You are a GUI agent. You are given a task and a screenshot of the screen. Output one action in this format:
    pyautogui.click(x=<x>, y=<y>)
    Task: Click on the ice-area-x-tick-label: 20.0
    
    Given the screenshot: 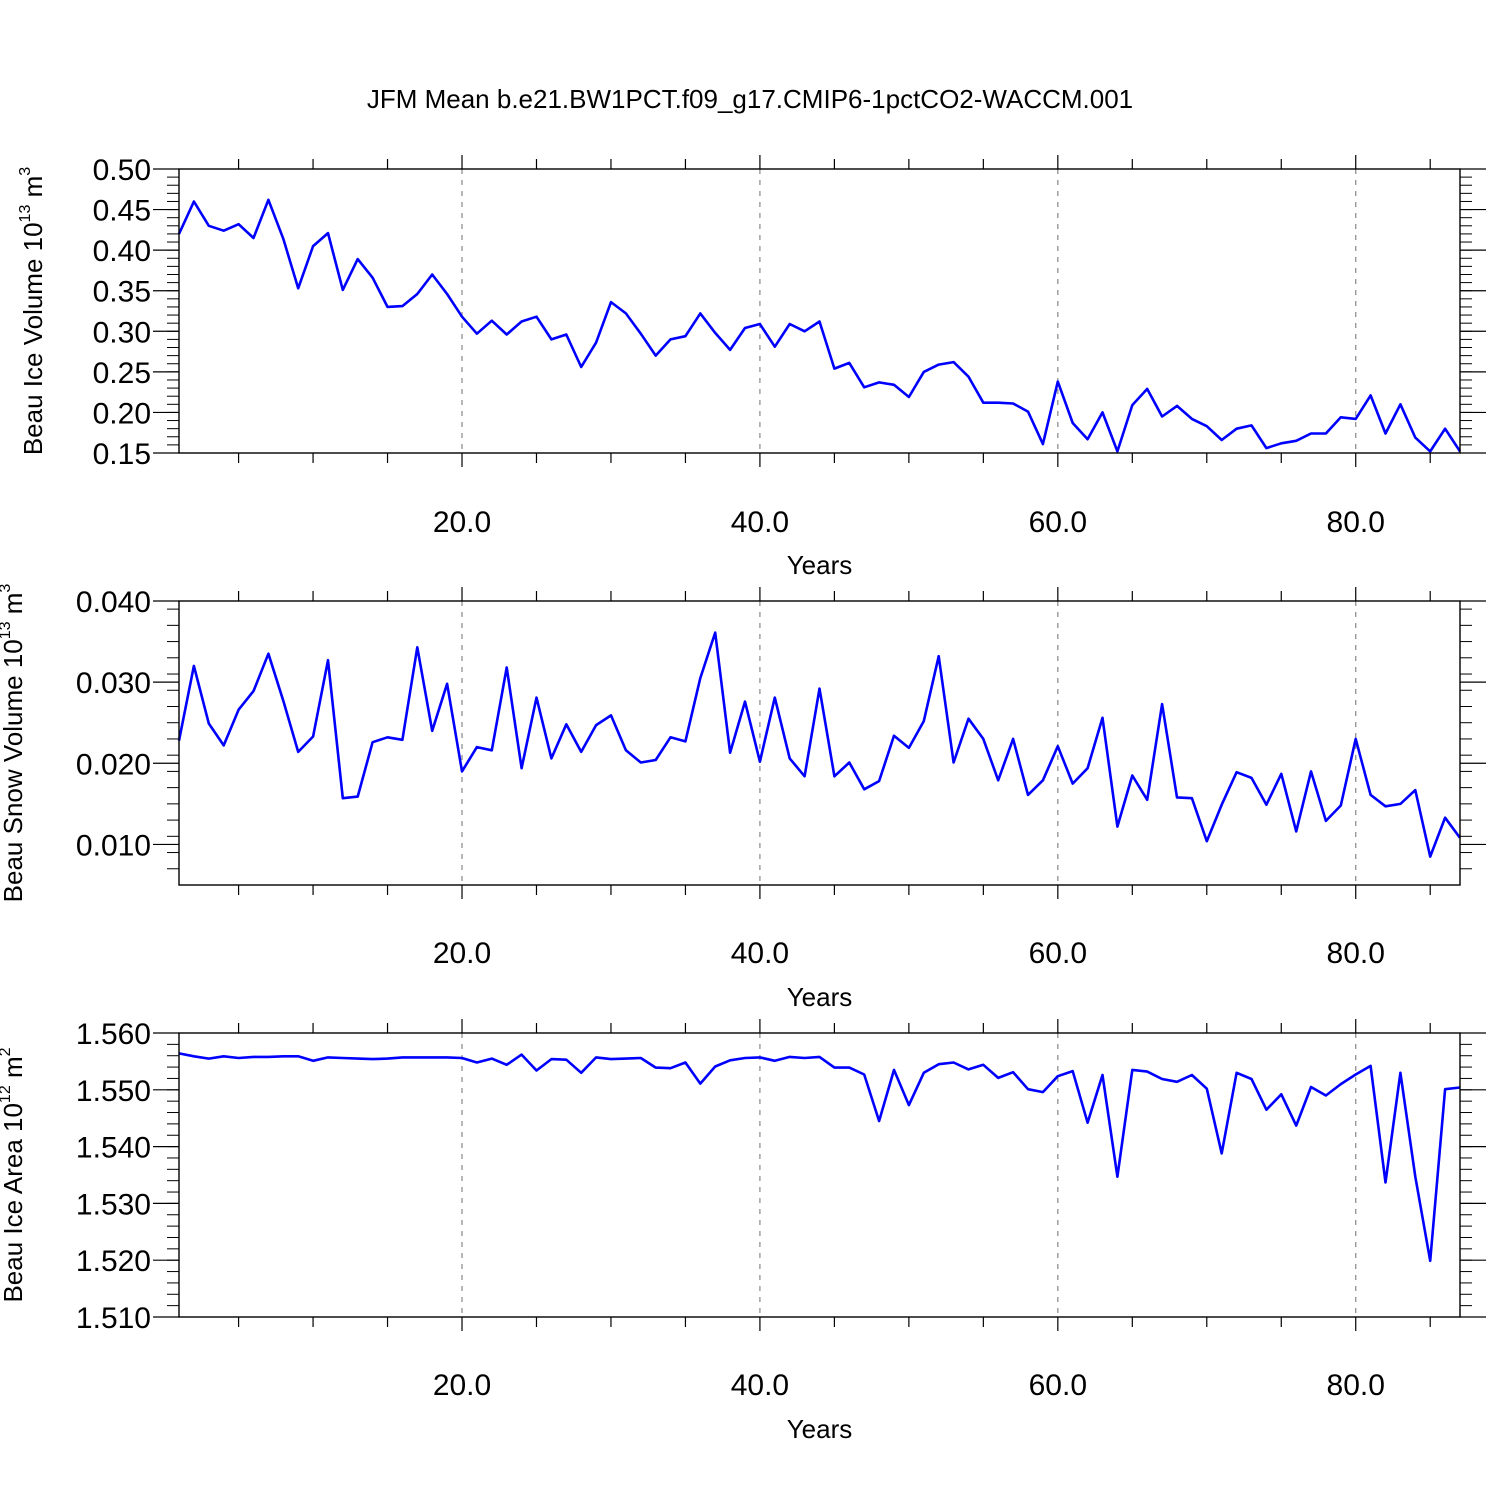 What is the action you would take?
    pyautogui.click(x=462, y=1385)
    